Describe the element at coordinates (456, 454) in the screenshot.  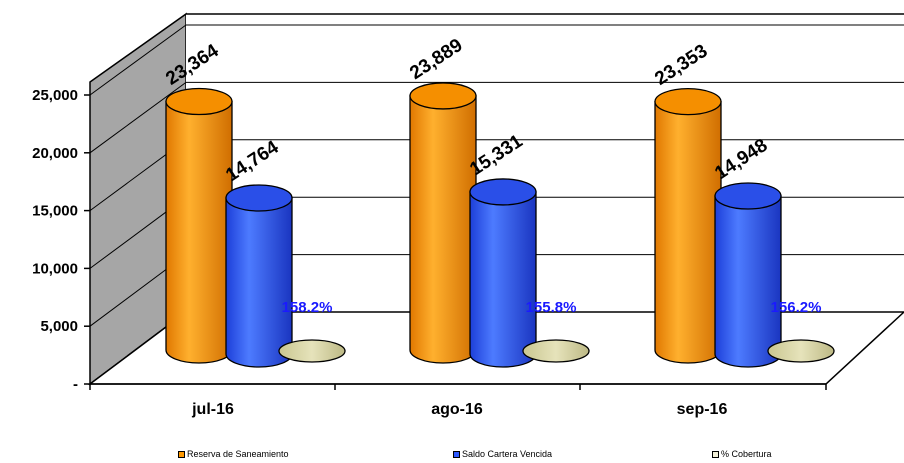
I see `legend-swatch-saldo` at that location.